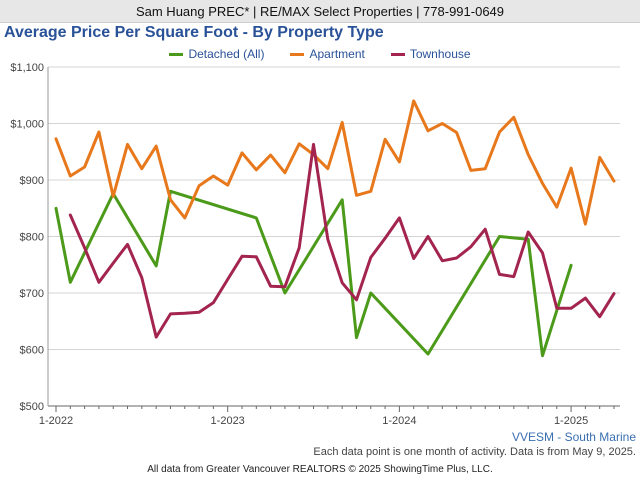 Image resolution: width=640 pixels, height=480 pixels. Describe the element at coordinates (228, 421) in the screenshot. I see `x-tick-label: 1-2023` at that location.